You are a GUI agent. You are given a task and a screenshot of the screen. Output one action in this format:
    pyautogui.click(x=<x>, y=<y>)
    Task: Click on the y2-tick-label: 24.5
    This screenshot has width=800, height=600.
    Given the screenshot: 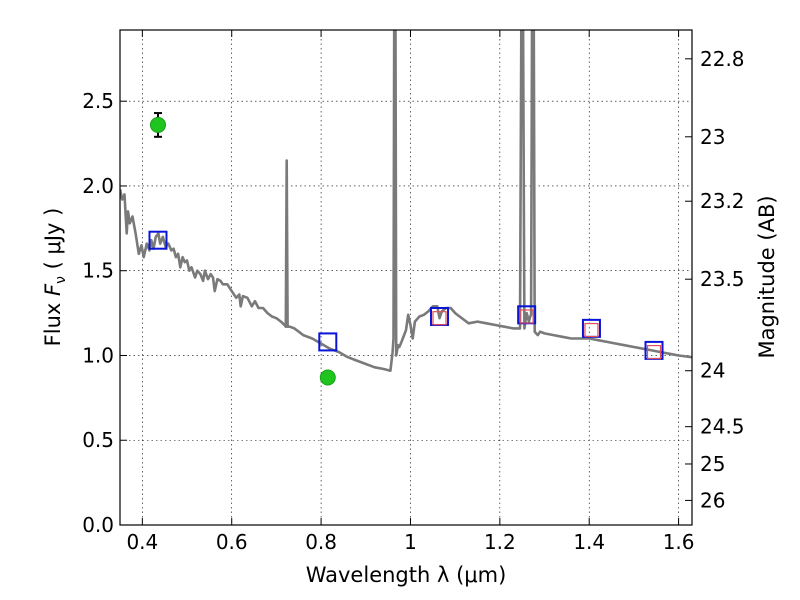 What is the action you would take?
    pyautogui.click(x=722, y=427)
    